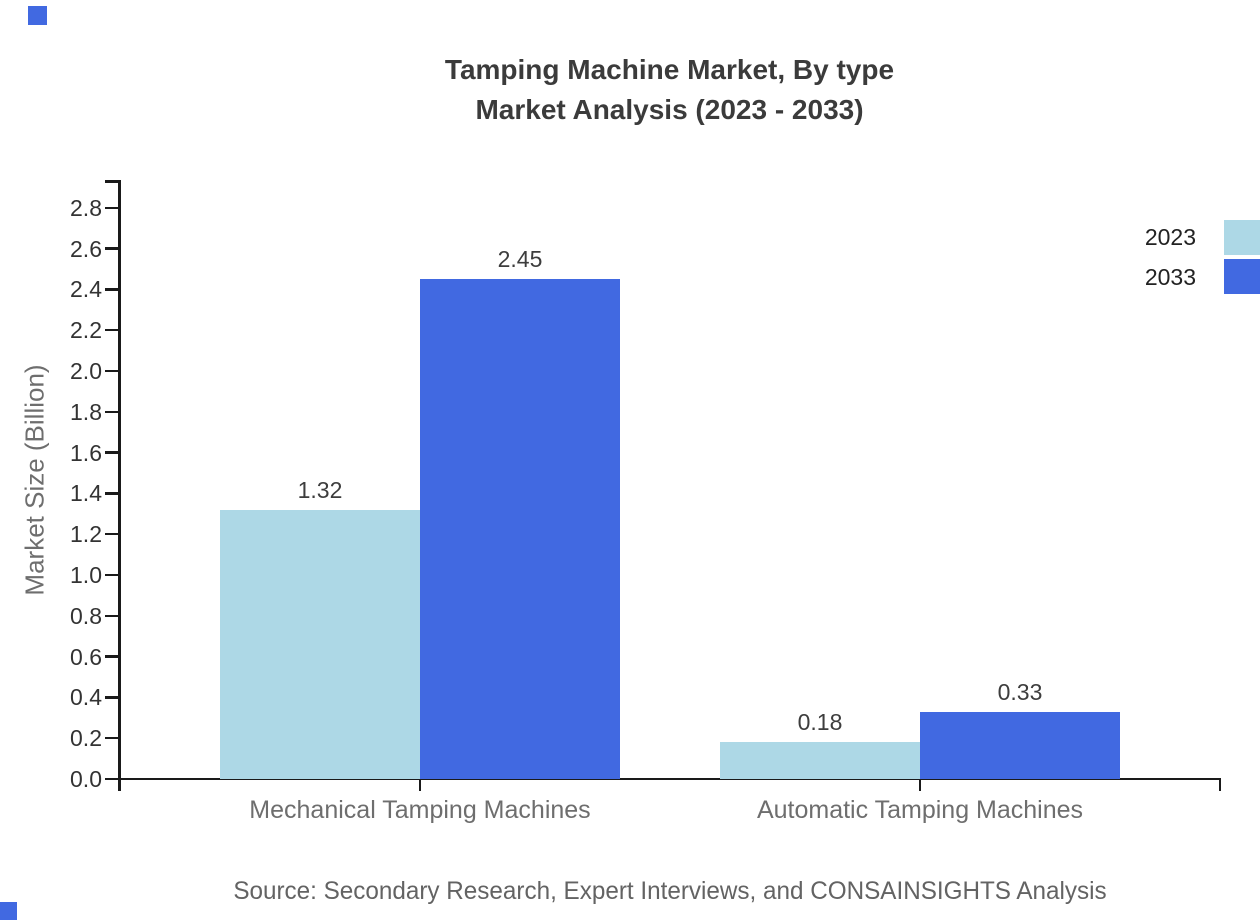 The height and width of the screenshot is (920, 1260). I want to click on y-tick-label: 0.4, so click(86, 697).